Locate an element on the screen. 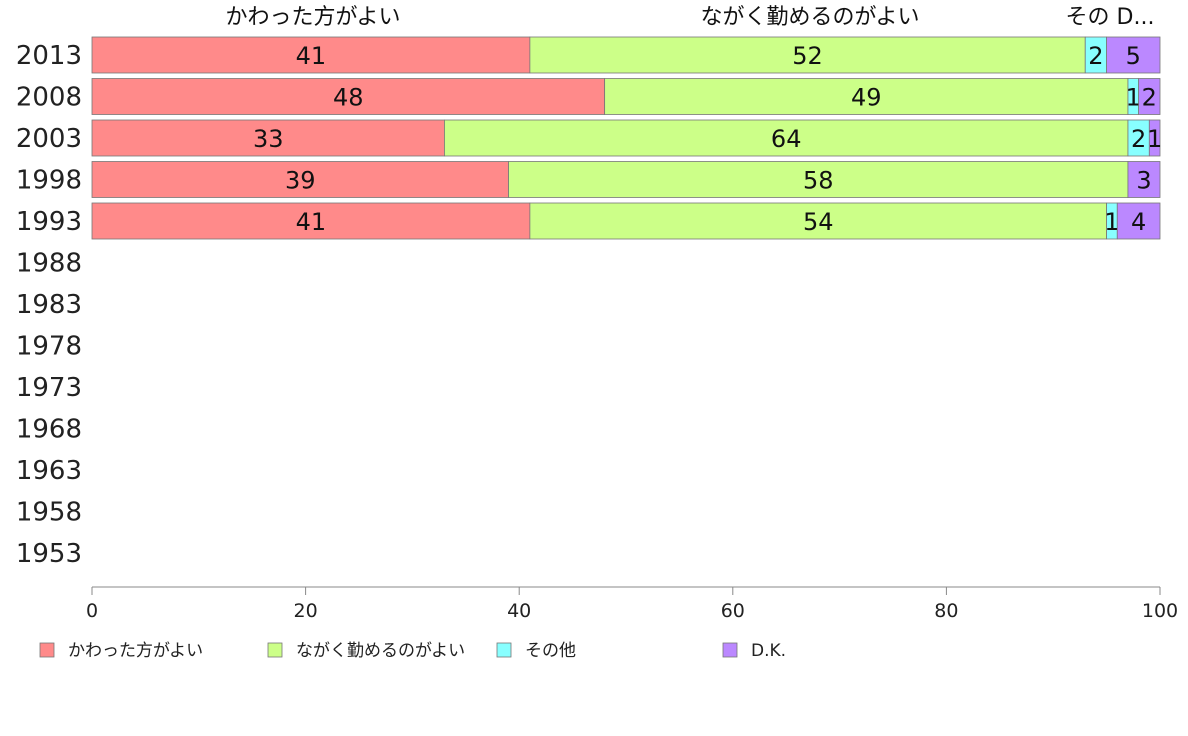 This screenshot has height=736, width=1188. legend-label: その他 is located at coordinates (550, 651).